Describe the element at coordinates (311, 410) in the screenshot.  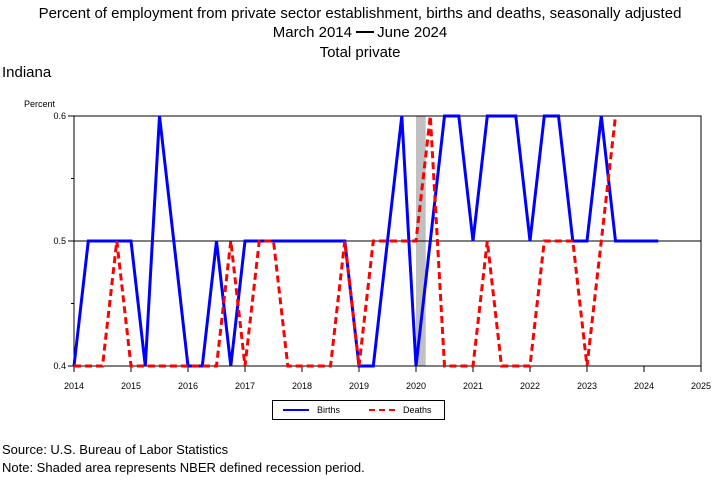
I see `legend-item-births: Births` at that location.